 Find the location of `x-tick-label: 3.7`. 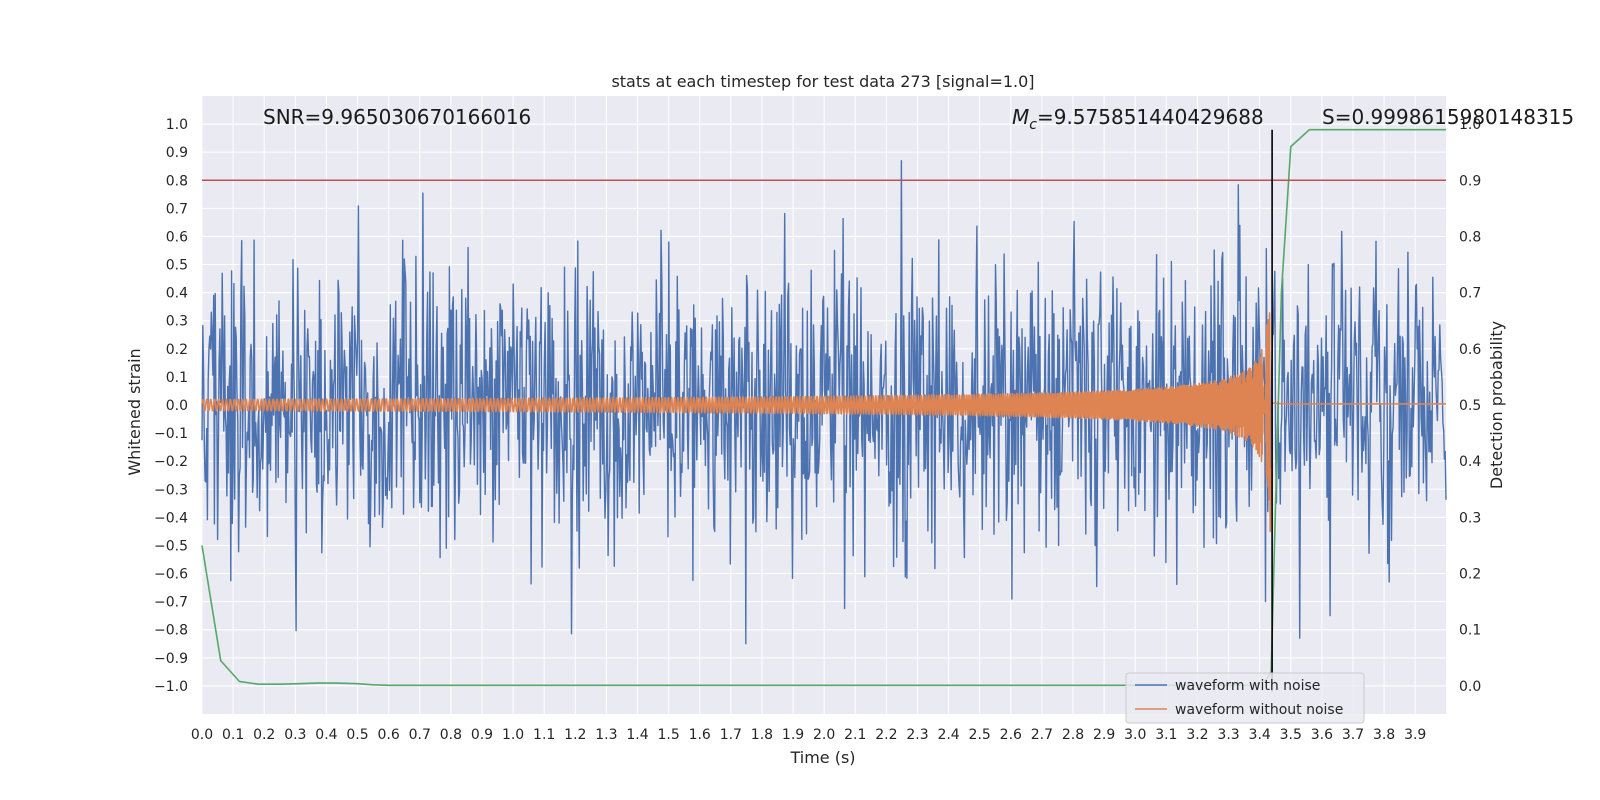

x-tick-label: 3.7 is located at coordinates (1353, 735).